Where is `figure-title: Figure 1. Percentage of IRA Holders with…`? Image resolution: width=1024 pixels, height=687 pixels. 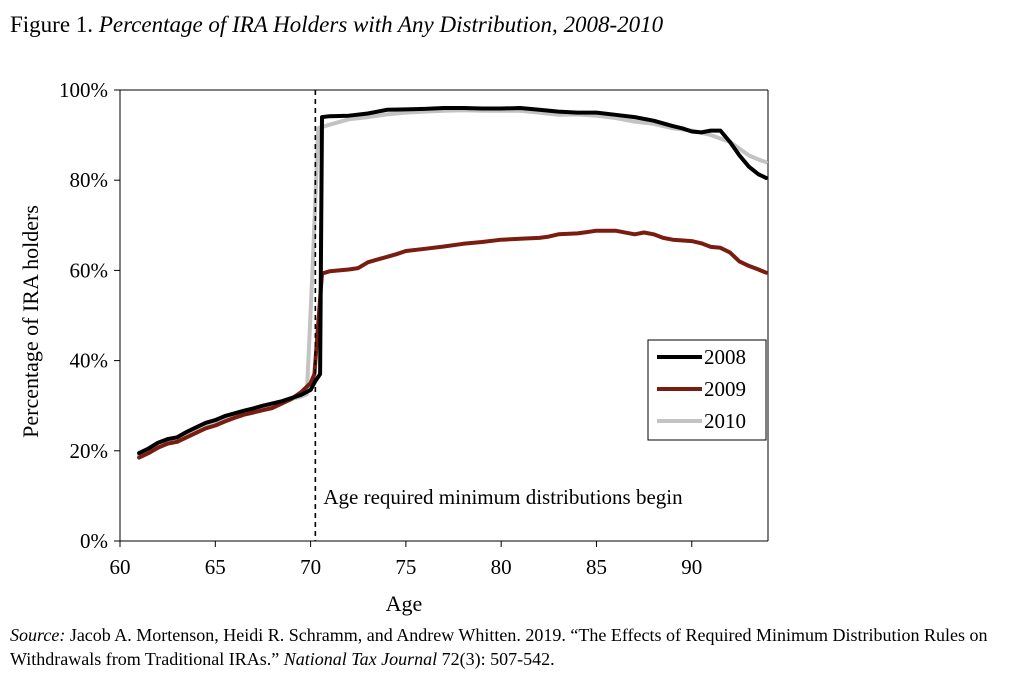
figure-title: Figure 1. Percentage of IRA Holders with… is located at coordinates (336, 25).